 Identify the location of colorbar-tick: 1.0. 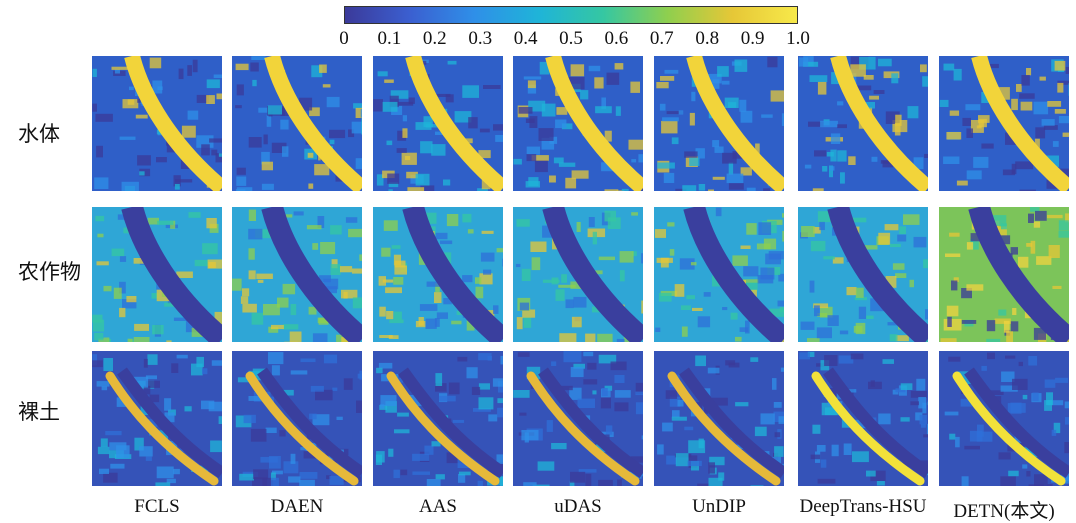
(798, 38).